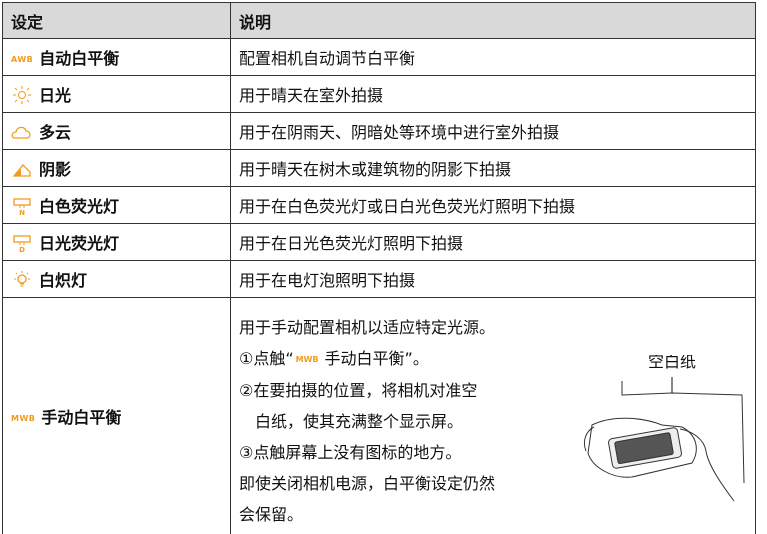 The height and width of the screenshot is (534, 767). What do you see at coordinates (266, 358) in the screenshot?
I see `text-run: ①点触“` at bounding box center [266, 358].